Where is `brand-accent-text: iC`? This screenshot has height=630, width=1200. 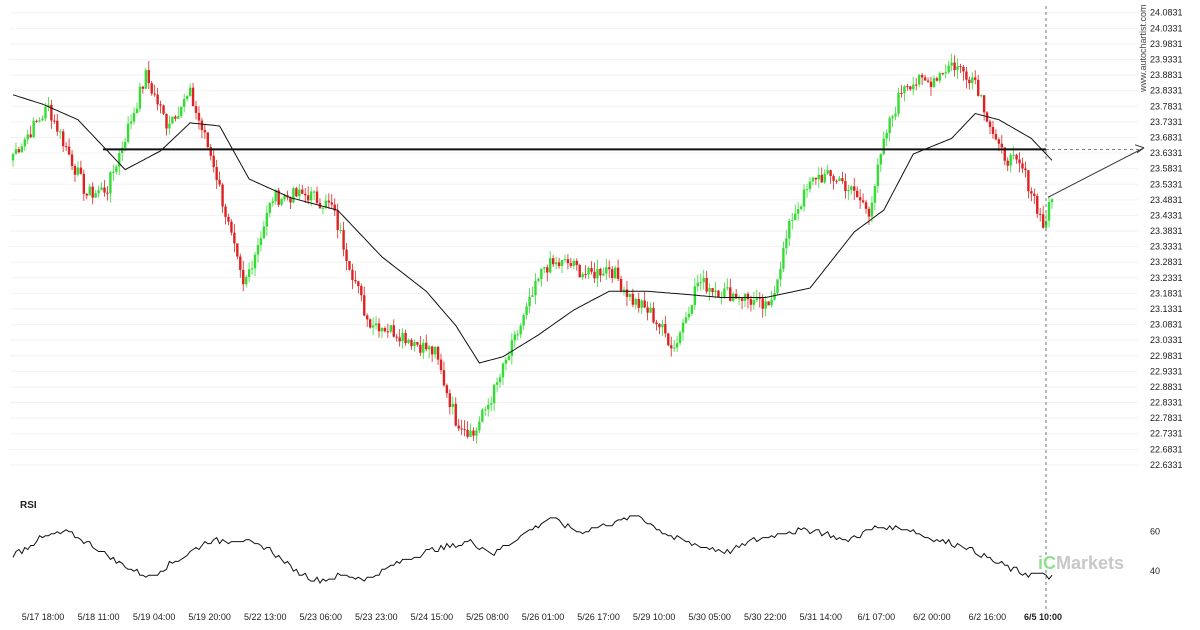 brand-accent-text: iC is located at coordinates (1047, 563).